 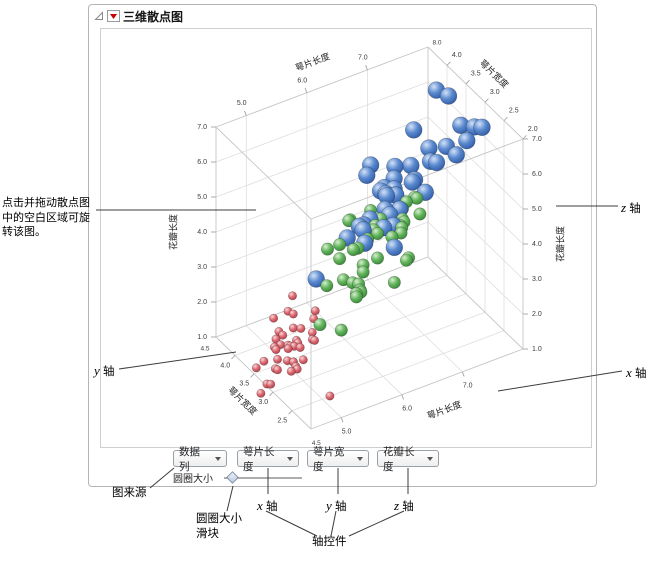 I want to click on annotation-y-axis: y 轴, so click(x=104, y=371).